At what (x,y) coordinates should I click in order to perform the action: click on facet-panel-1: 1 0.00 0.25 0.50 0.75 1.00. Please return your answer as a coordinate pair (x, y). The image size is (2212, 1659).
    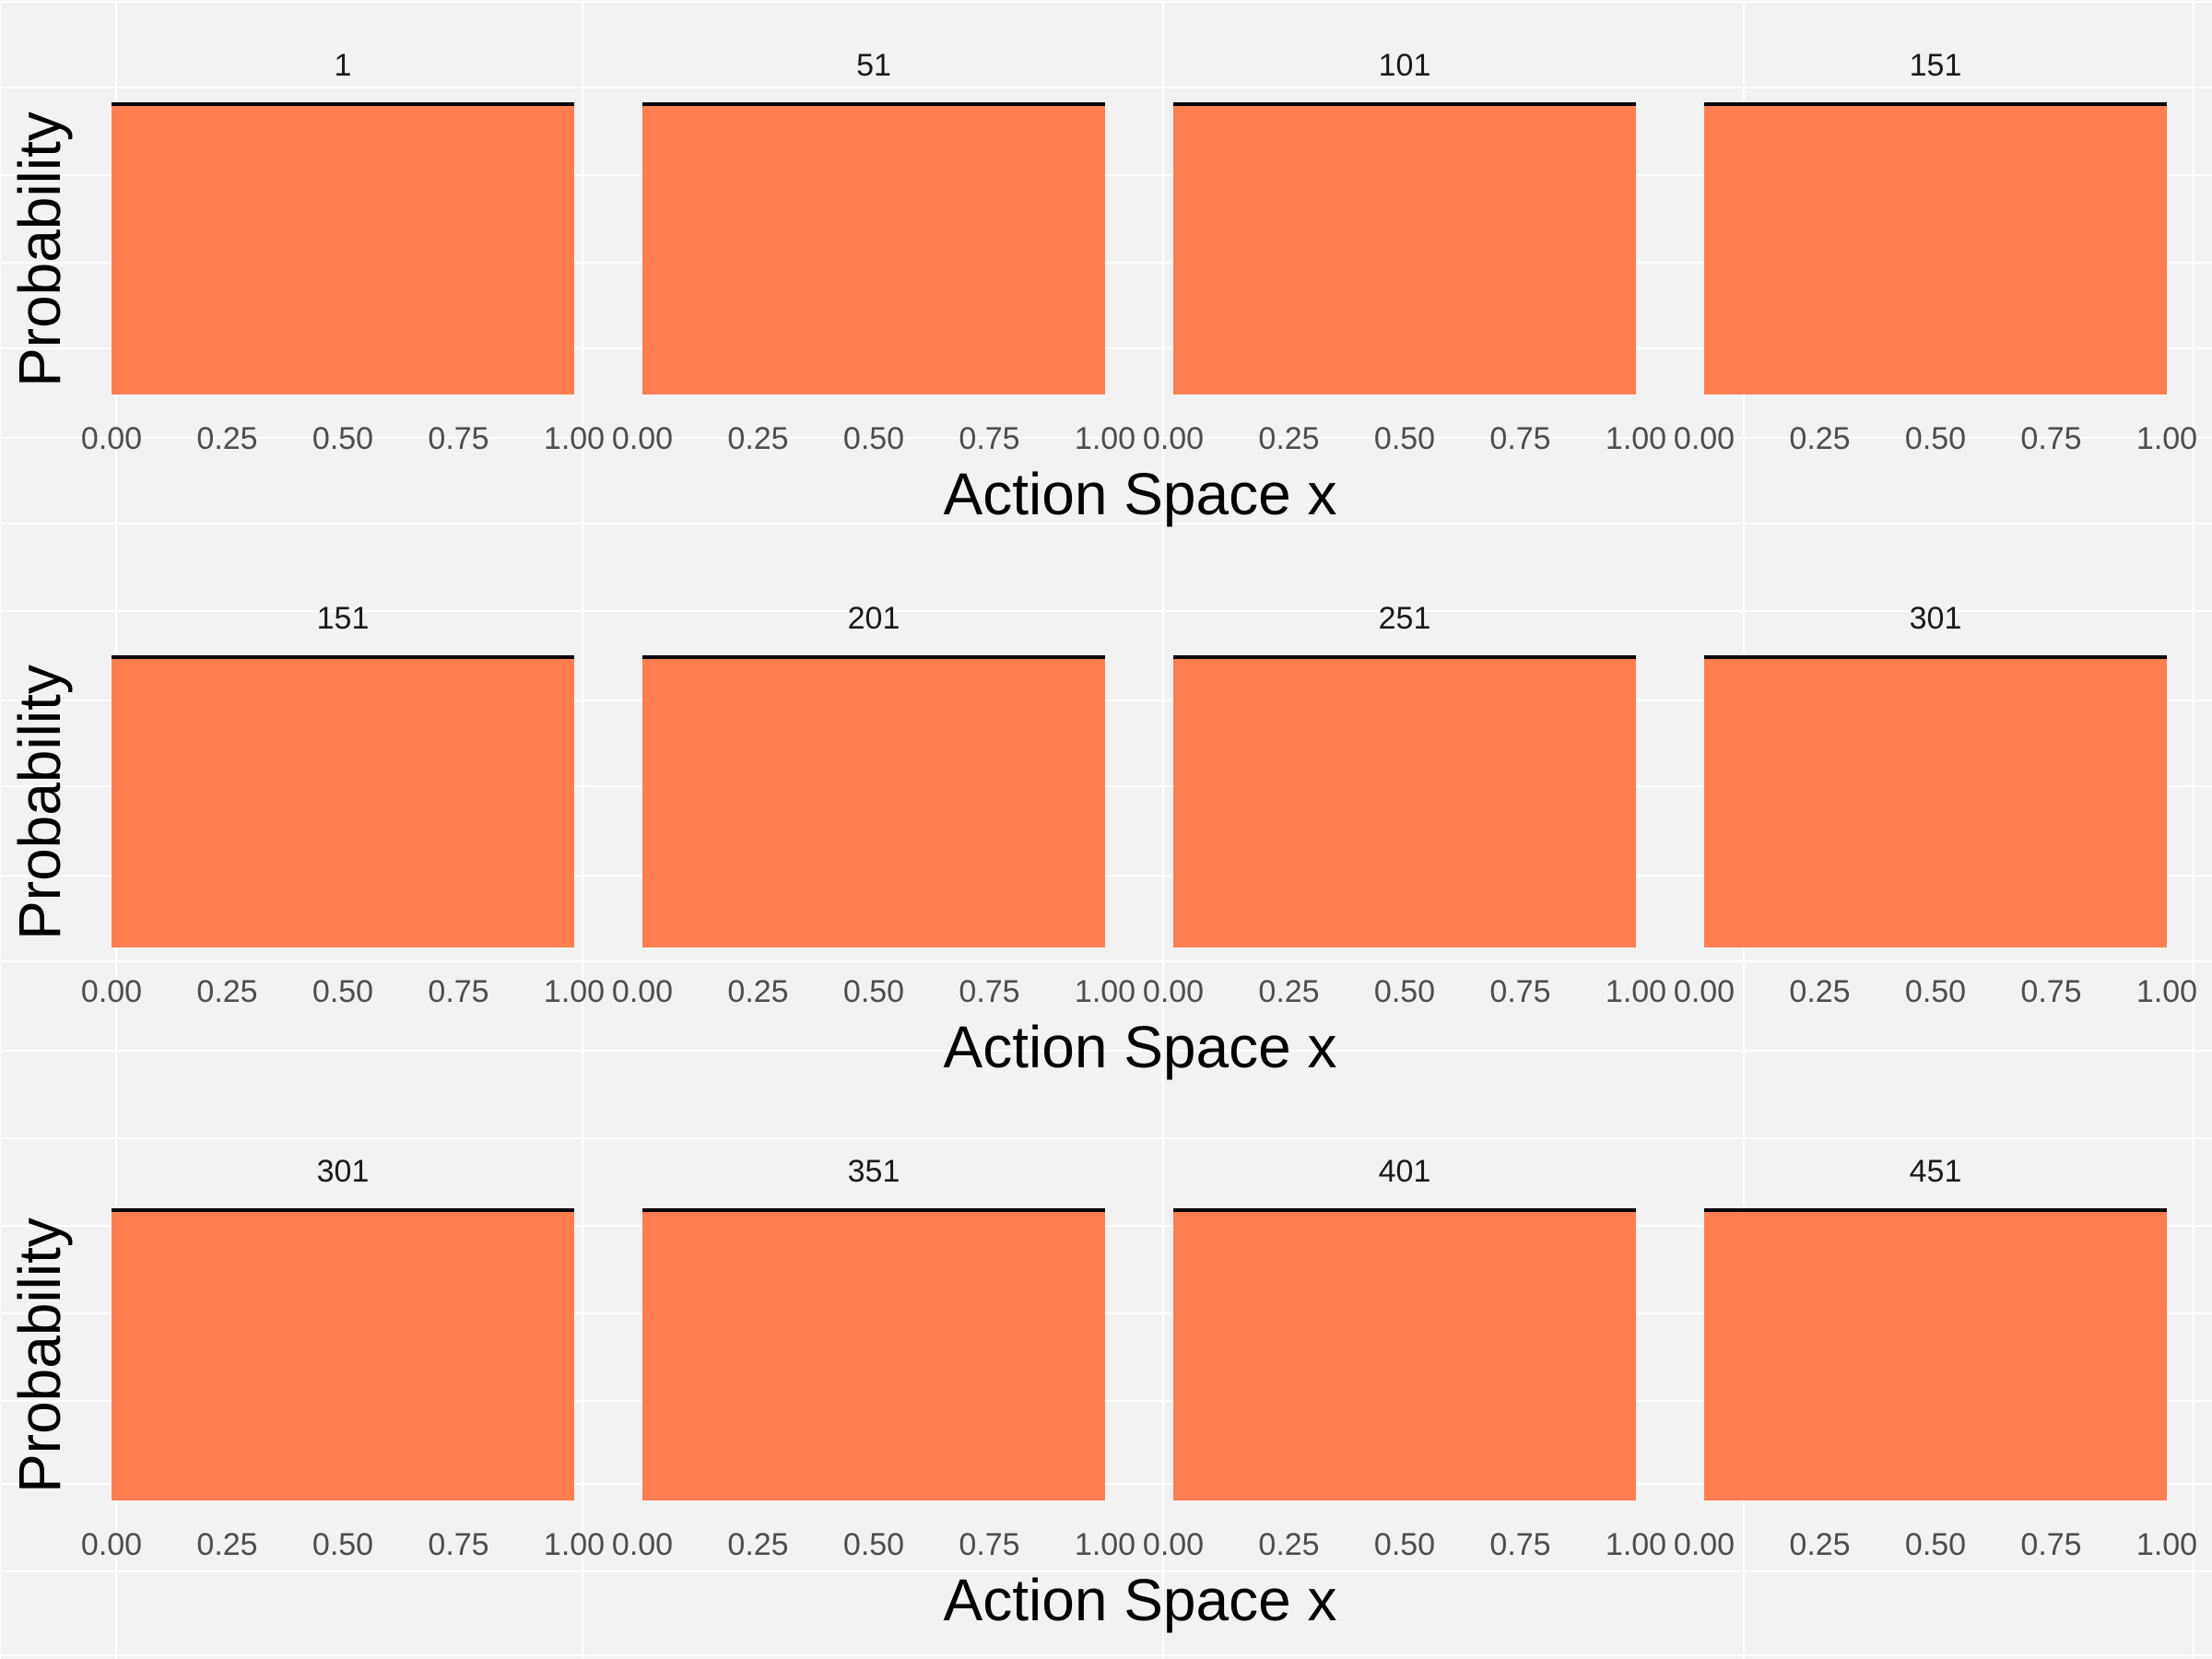
    Looking at the image, I should click on (343, 252).